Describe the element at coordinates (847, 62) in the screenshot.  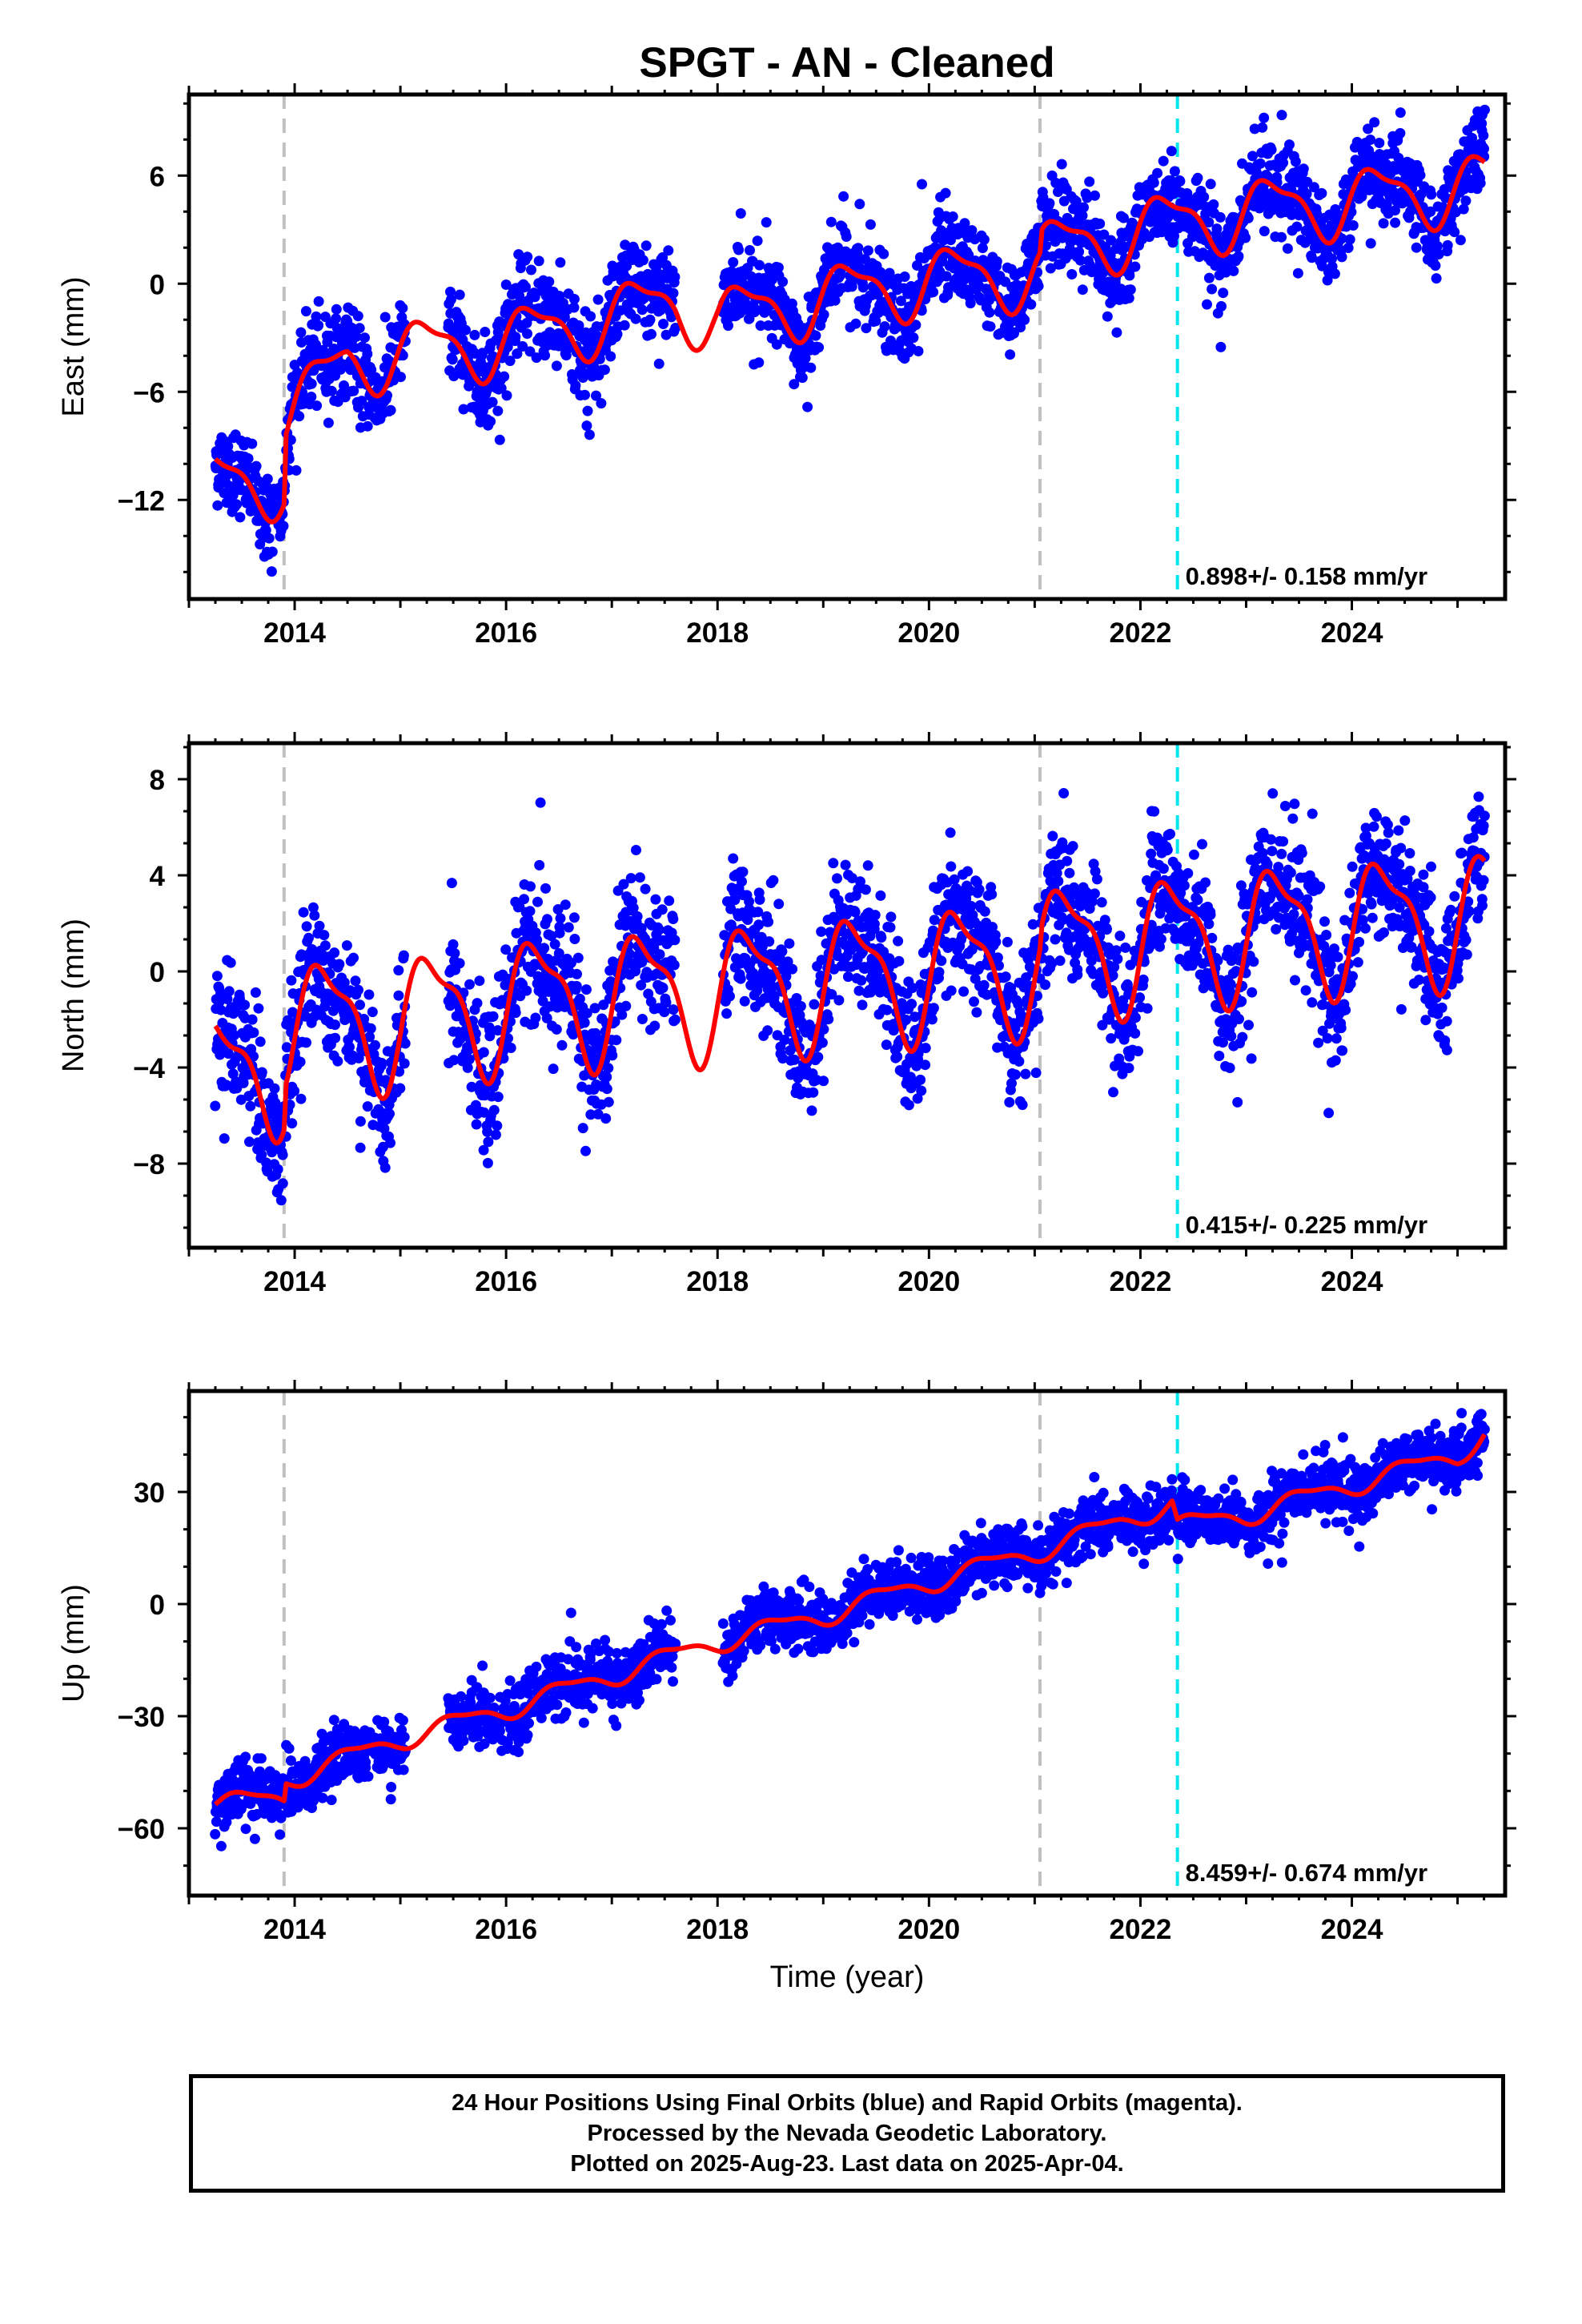
I see `chart-title: SPGT - AN - Cleaned` at that location.